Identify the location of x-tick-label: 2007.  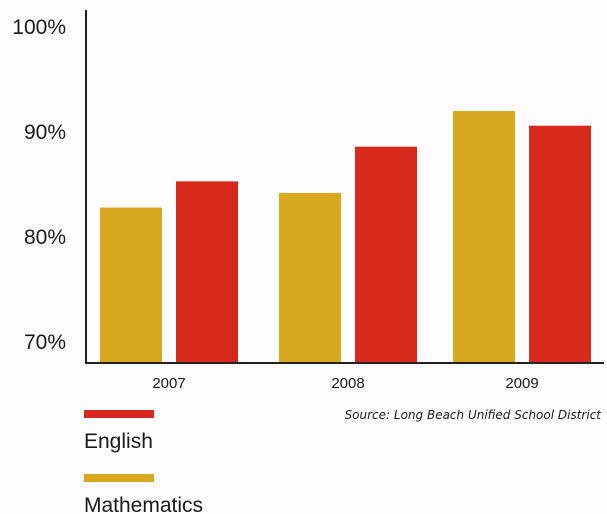
(168, 383).